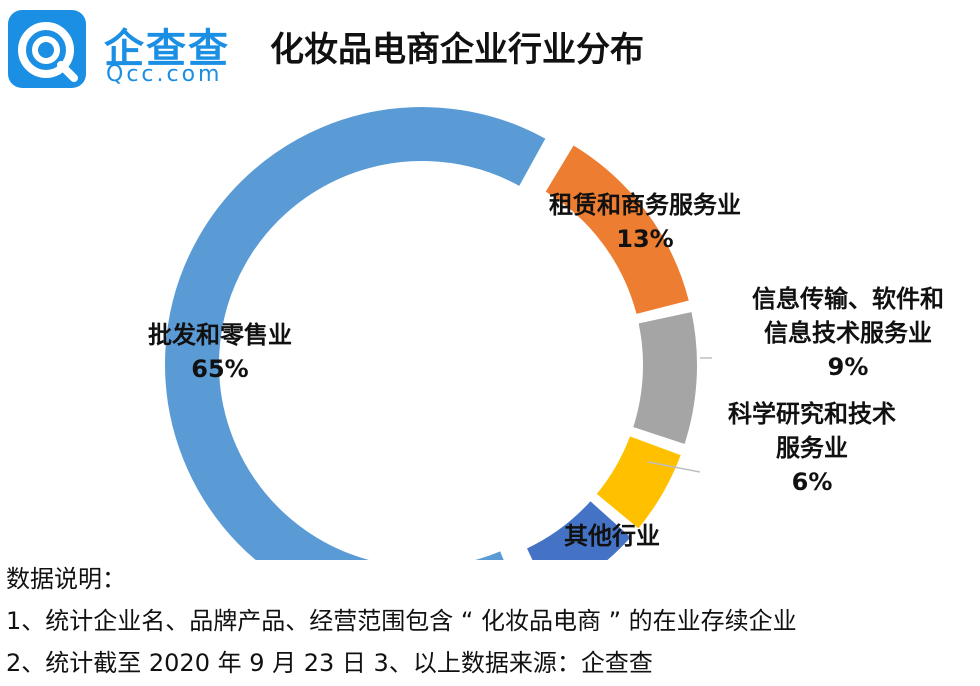 Image resolution: width=980 pixels, height=686 pixels. What do you see at coordinates (220, 352) in the screenshot?
I see `slice-label-0: 批发和零售业 65%` at bounding box center [220, 352].